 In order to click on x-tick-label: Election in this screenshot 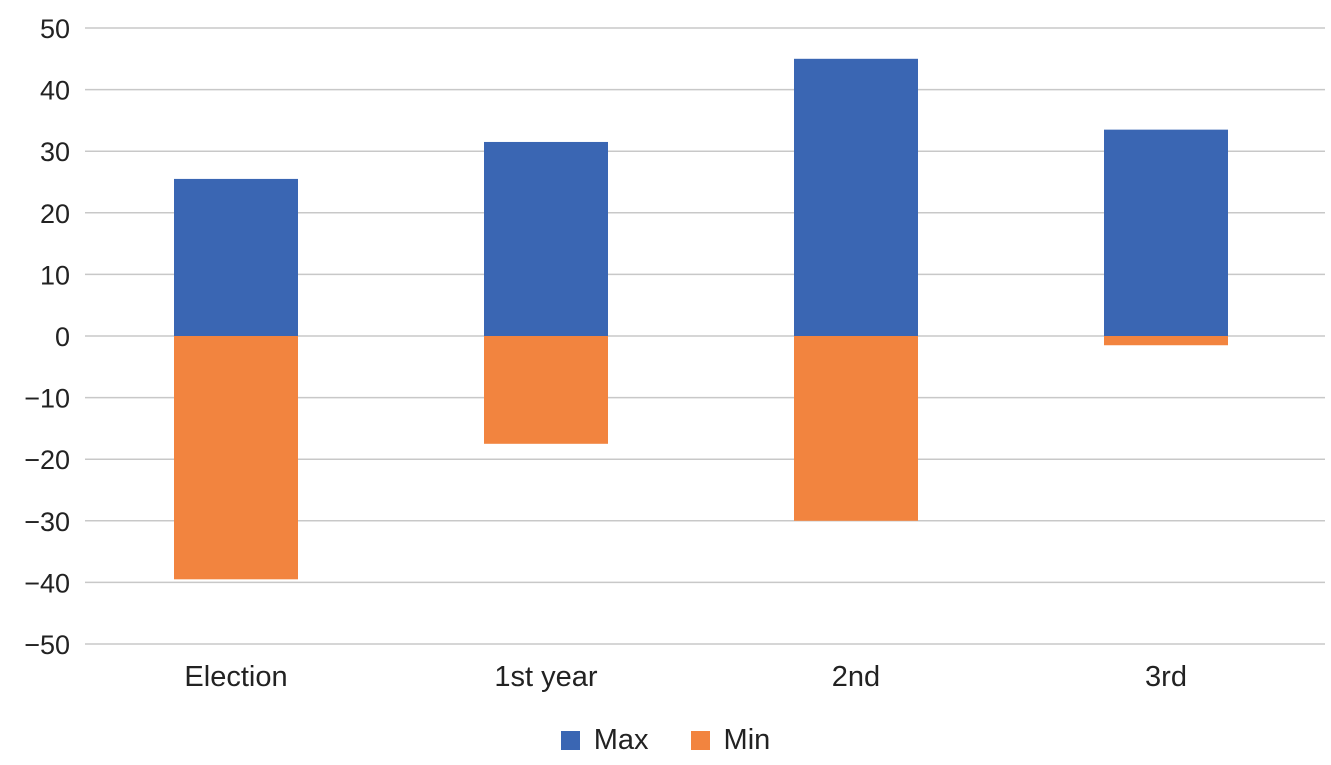, I will do `click(235, 677)`.